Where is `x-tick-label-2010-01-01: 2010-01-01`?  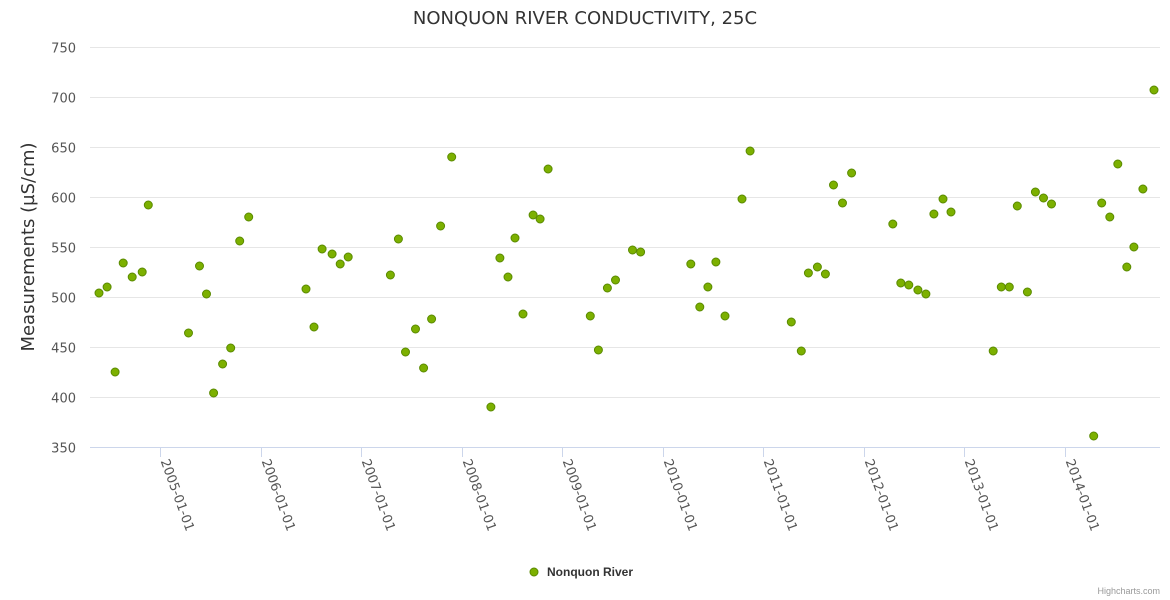 x-tick-label-2010-01-01: 2010-01-01 is located at coordinates (680, 495).